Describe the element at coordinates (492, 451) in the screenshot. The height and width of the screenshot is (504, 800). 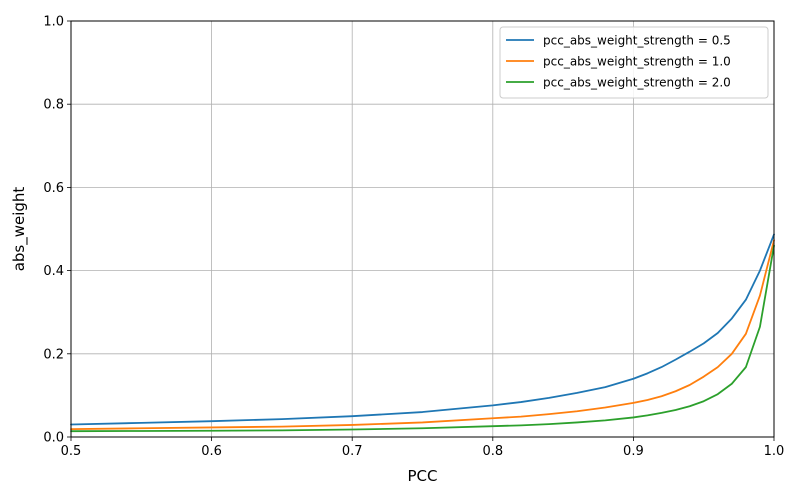
I see `x-tick-label: 0.8` at that location.